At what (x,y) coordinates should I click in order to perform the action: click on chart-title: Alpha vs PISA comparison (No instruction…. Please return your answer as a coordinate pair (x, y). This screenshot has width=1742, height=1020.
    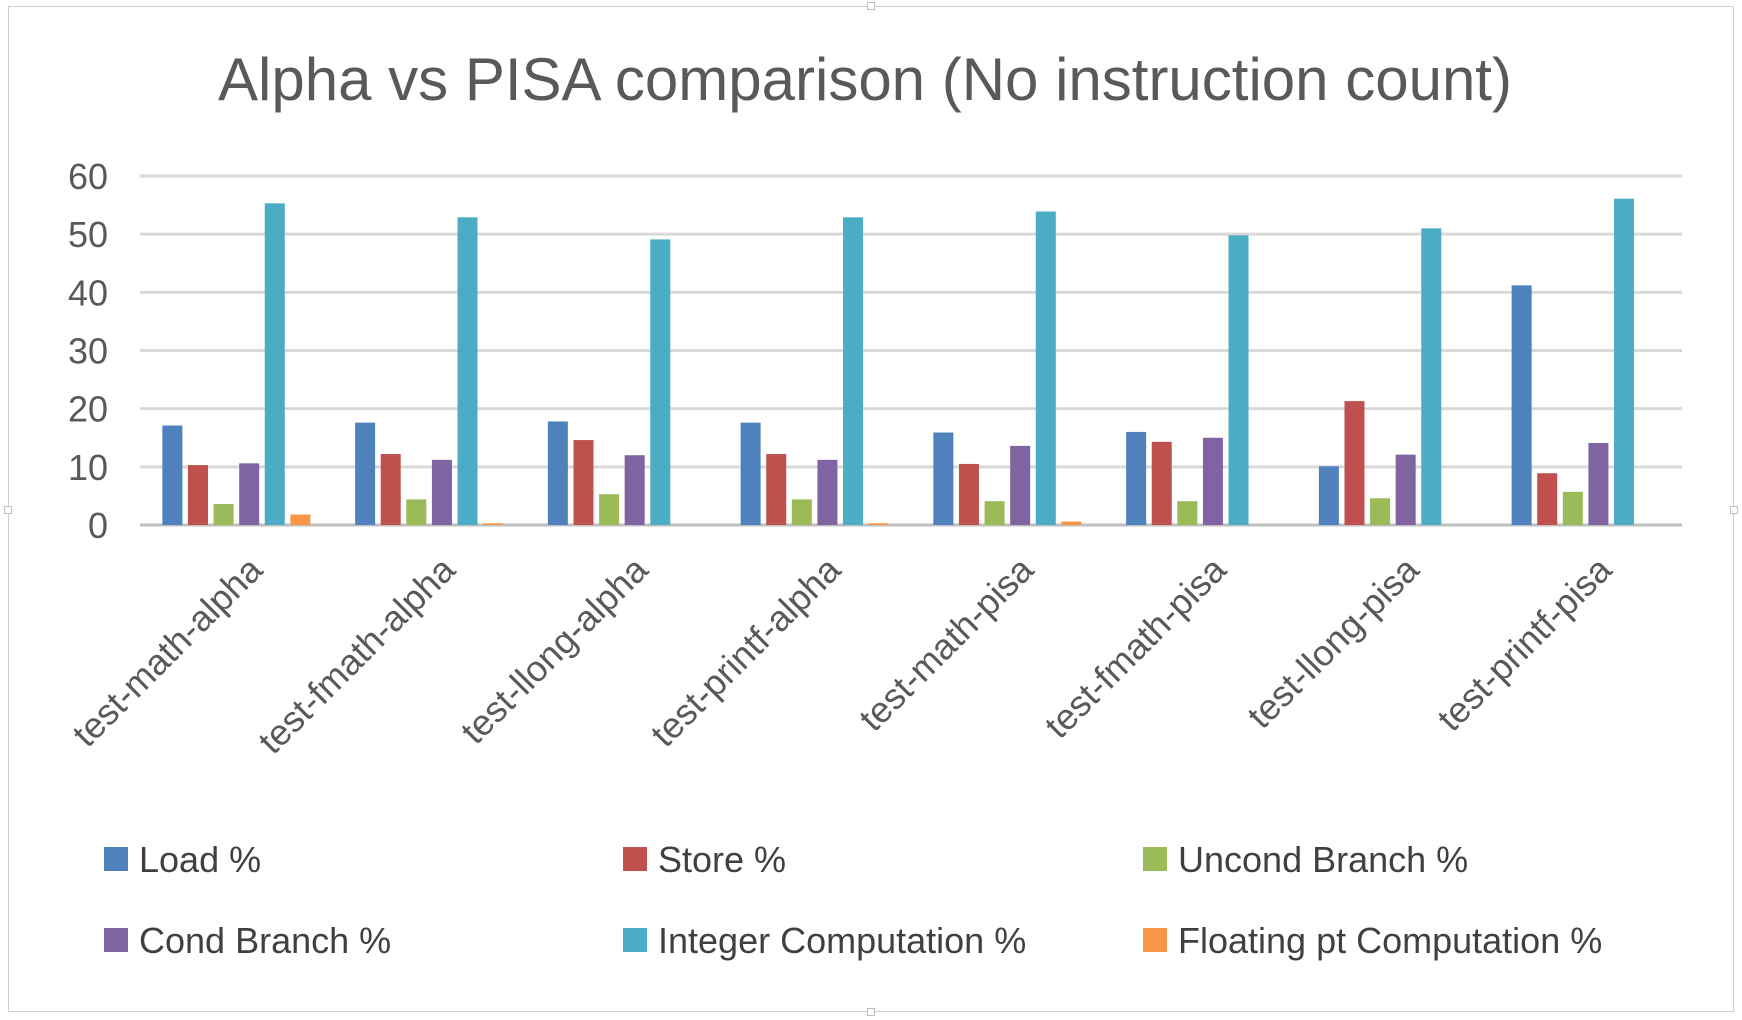
    Looking at the image, I should click on (865, 79).